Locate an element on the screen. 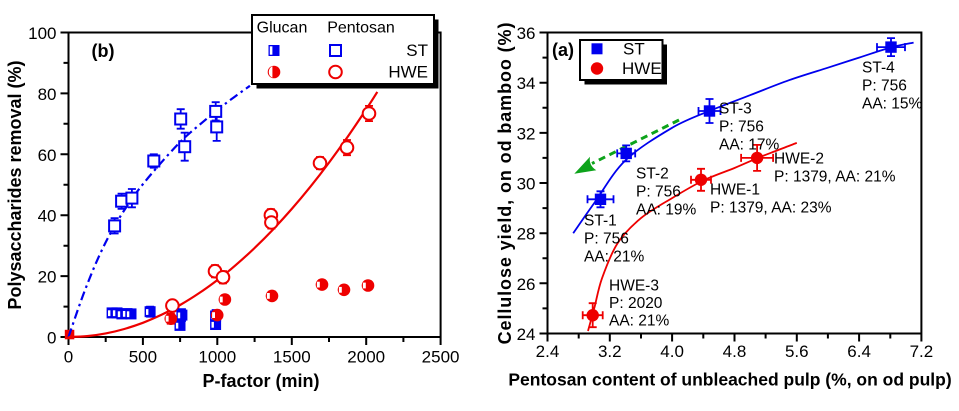  svg-text: ST-2 is located at coordinates (652, 174).